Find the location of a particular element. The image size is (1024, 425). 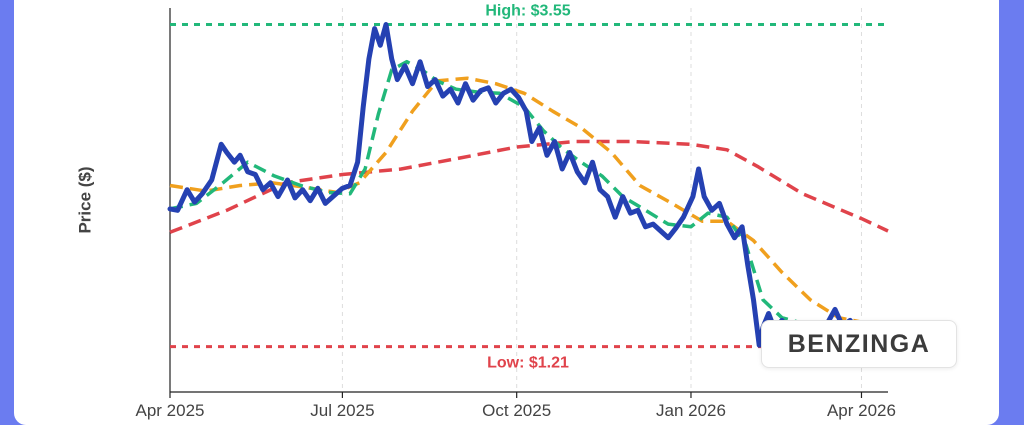

x-axis-ticks: Apr 2025 Jul 2025 Oct 2025 Jan 2026 Apr 2026 is located at coordinates (516, 406).